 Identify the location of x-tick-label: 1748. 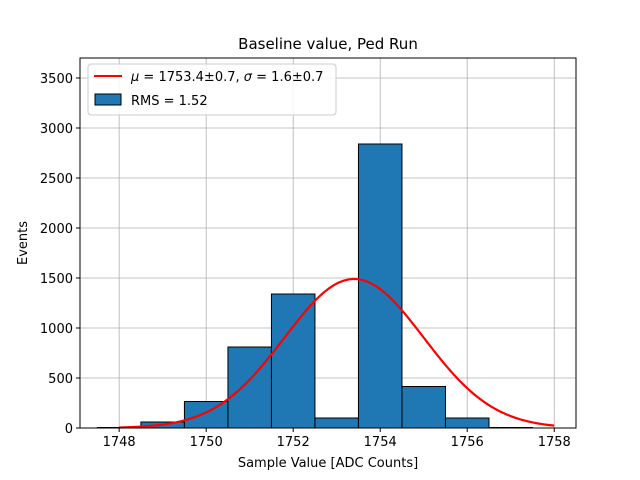
(119, 442).